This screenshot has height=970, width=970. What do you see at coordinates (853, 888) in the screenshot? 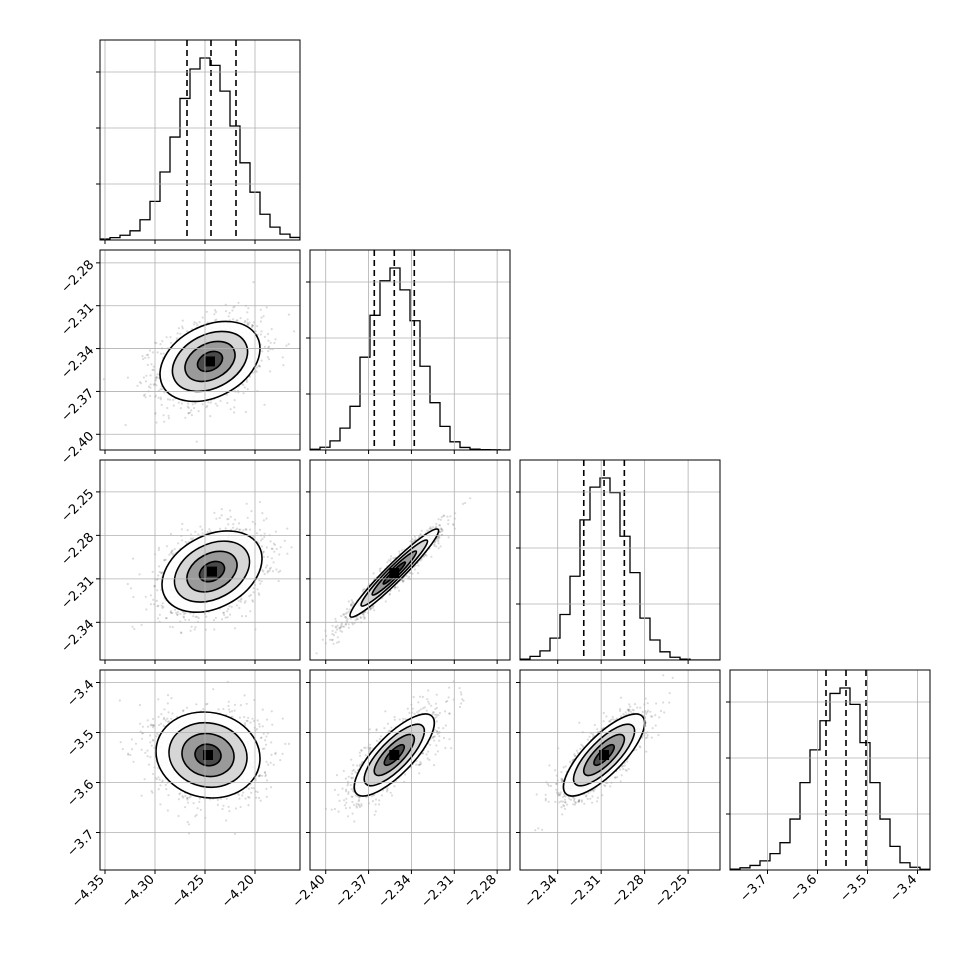
I see `x-tick-label: −3.5` at bounding box center [853, 888].